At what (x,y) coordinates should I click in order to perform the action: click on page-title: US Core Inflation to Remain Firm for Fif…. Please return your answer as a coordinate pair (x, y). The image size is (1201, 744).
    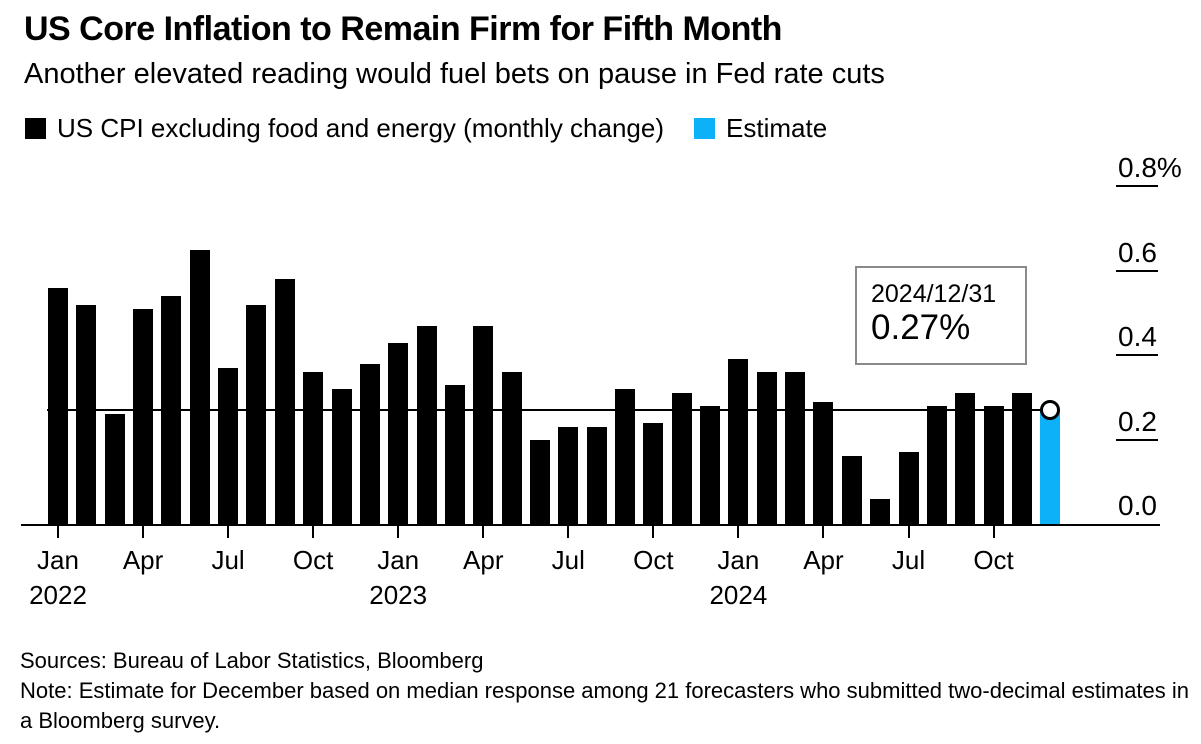
    Looking at the image, I should click on (403, 29).